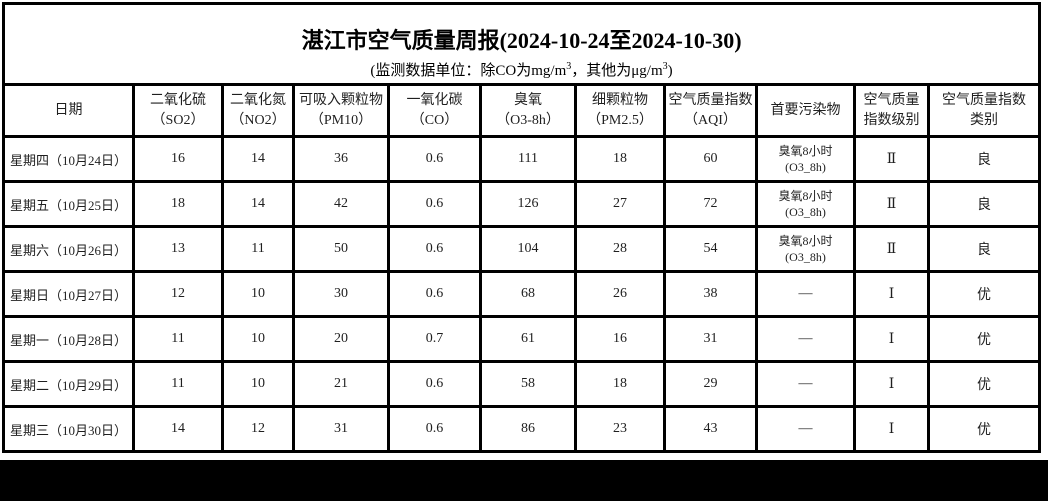  What do you see at coordinates (620, 294) in the screenshot?
I see `cell-pm2-5: 26` at bounding box center [620, 294].